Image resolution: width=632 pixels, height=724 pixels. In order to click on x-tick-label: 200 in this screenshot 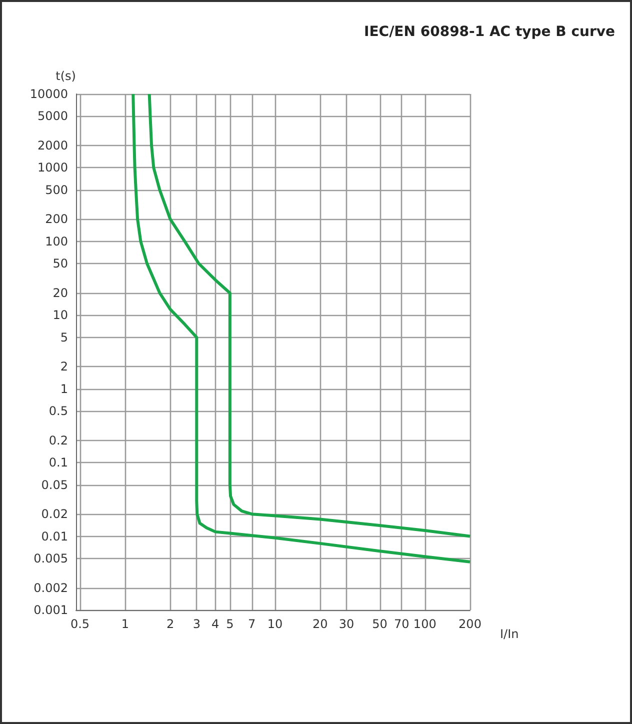, I will do `click(470, 624)`.